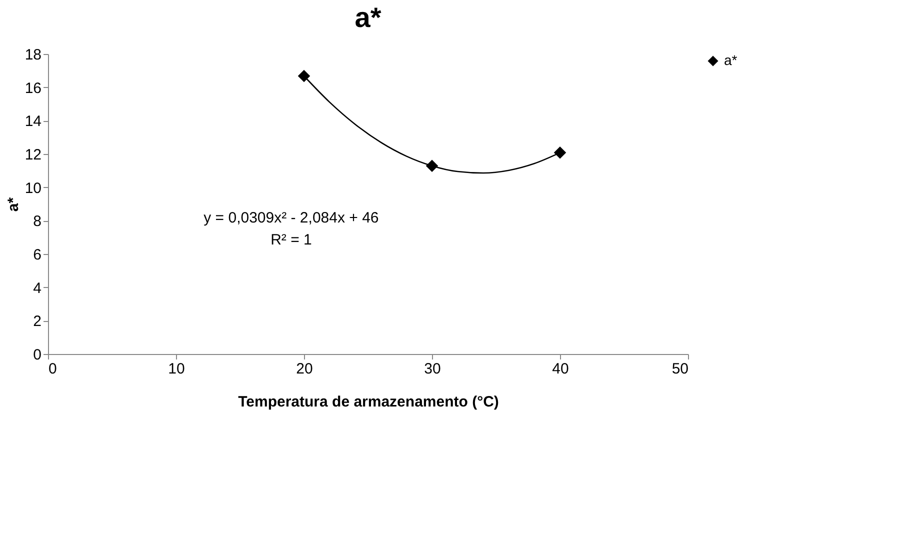  I want to click on chart-title: a*, so click(368, 17).